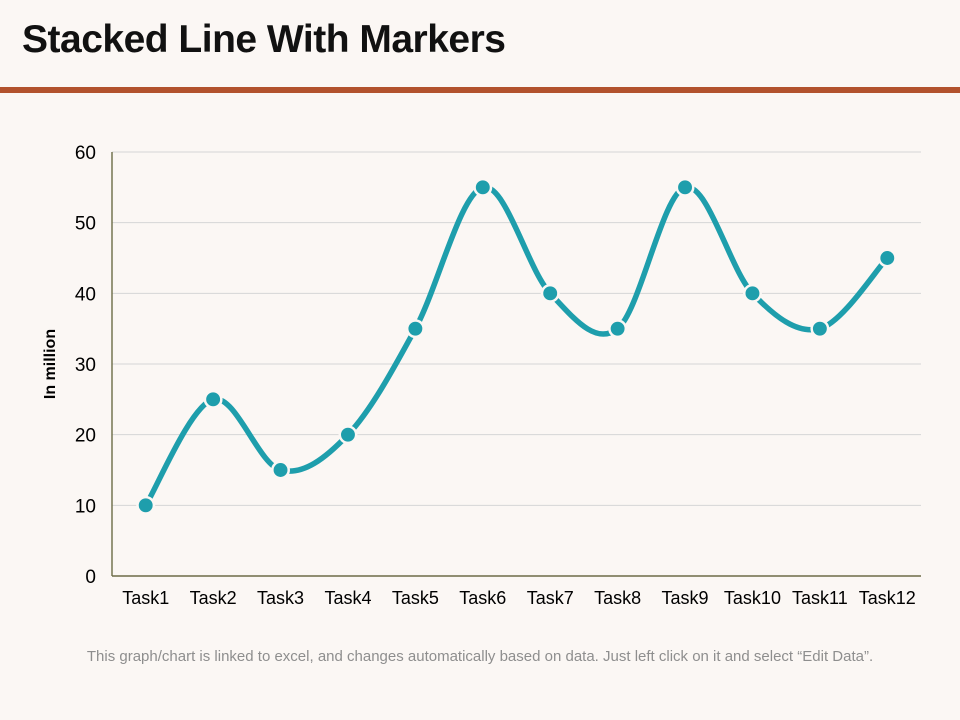 This screenshot has width=960, height=720. Describe the element at coordinates (85, 294) in the screenshot. I see `y-tick-label: 40` at that location.